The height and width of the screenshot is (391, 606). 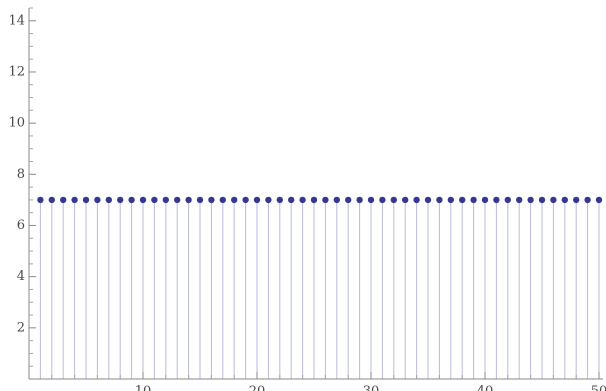 What do you see at coordinates (143, 387) in the screenshot?
I see `x-tick-label: 10` at bounding box center [143, 387].